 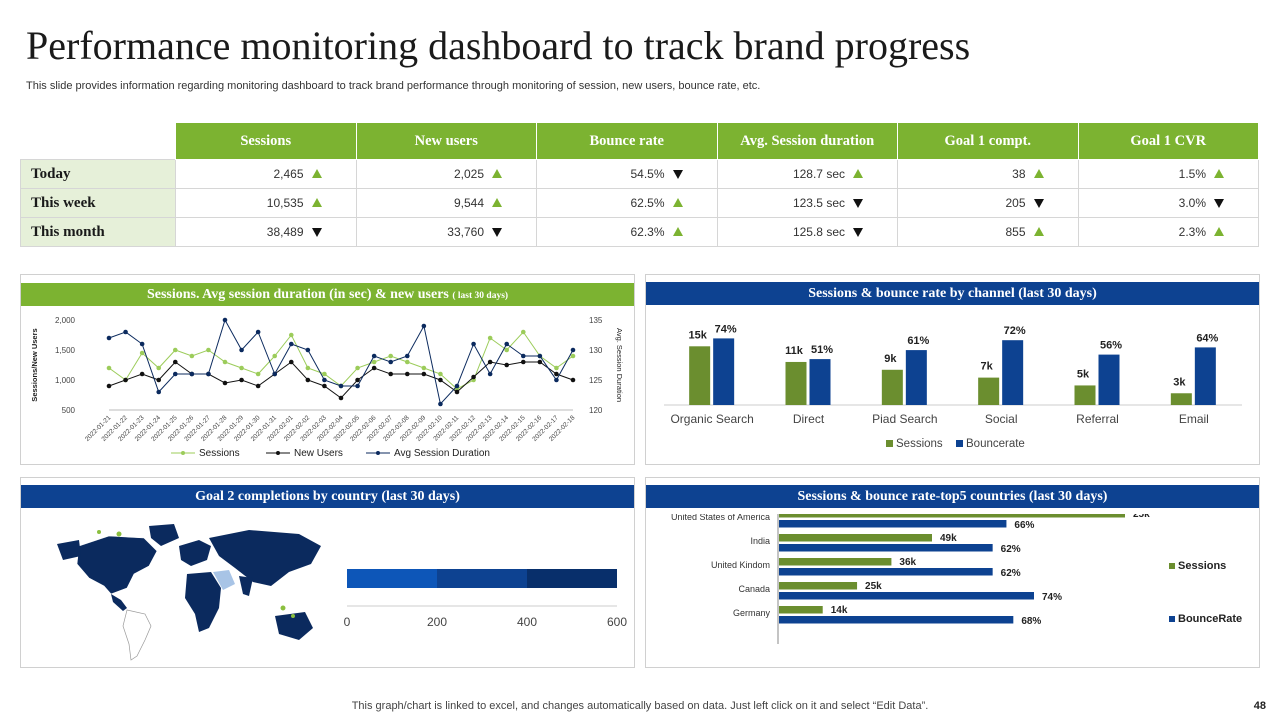 What do you see at coordinates (711, 419) in the screenshot?
I see `channel-category-label: Organic Search` at bounding box center [711, 419].